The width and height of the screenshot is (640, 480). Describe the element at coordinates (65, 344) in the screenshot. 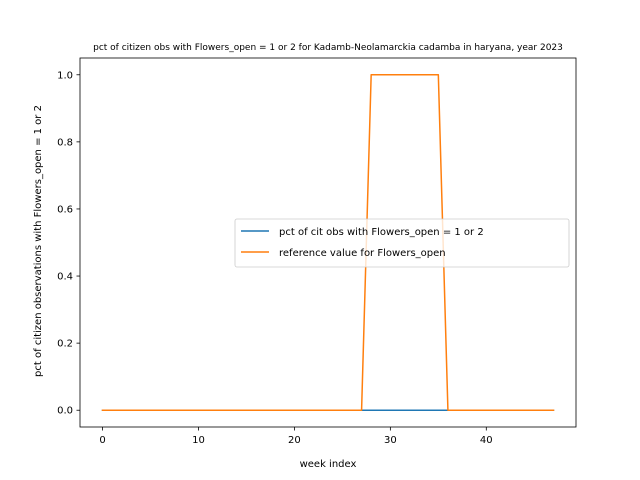

I see `y-tick-label: 0.2` at that location.